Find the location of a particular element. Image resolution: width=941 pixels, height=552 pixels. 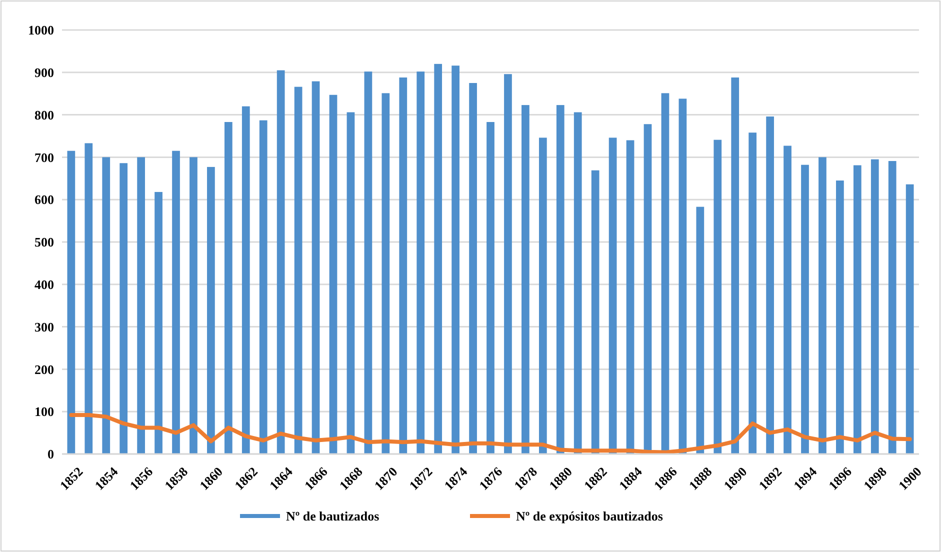

y-tick-label: 0 is located at coordinates (51, 454).